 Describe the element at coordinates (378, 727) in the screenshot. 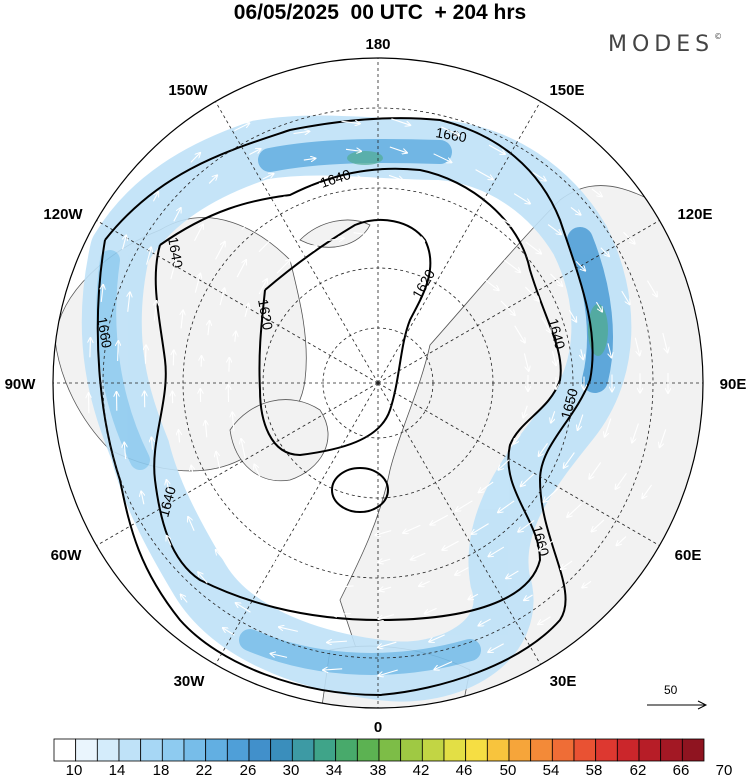

I see `longitude-label-0: 0` at that location.